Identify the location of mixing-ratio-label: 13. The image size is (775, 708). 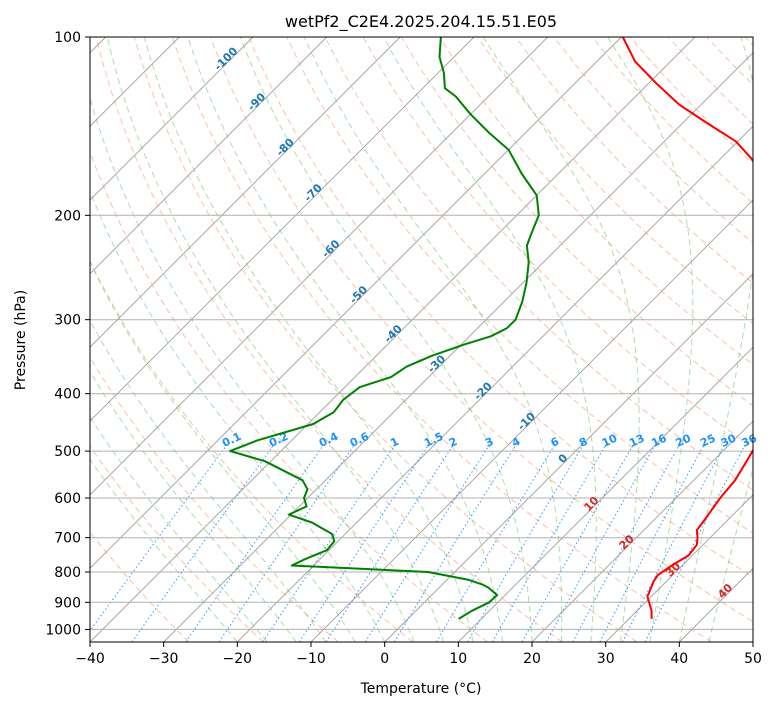
(636, 441).